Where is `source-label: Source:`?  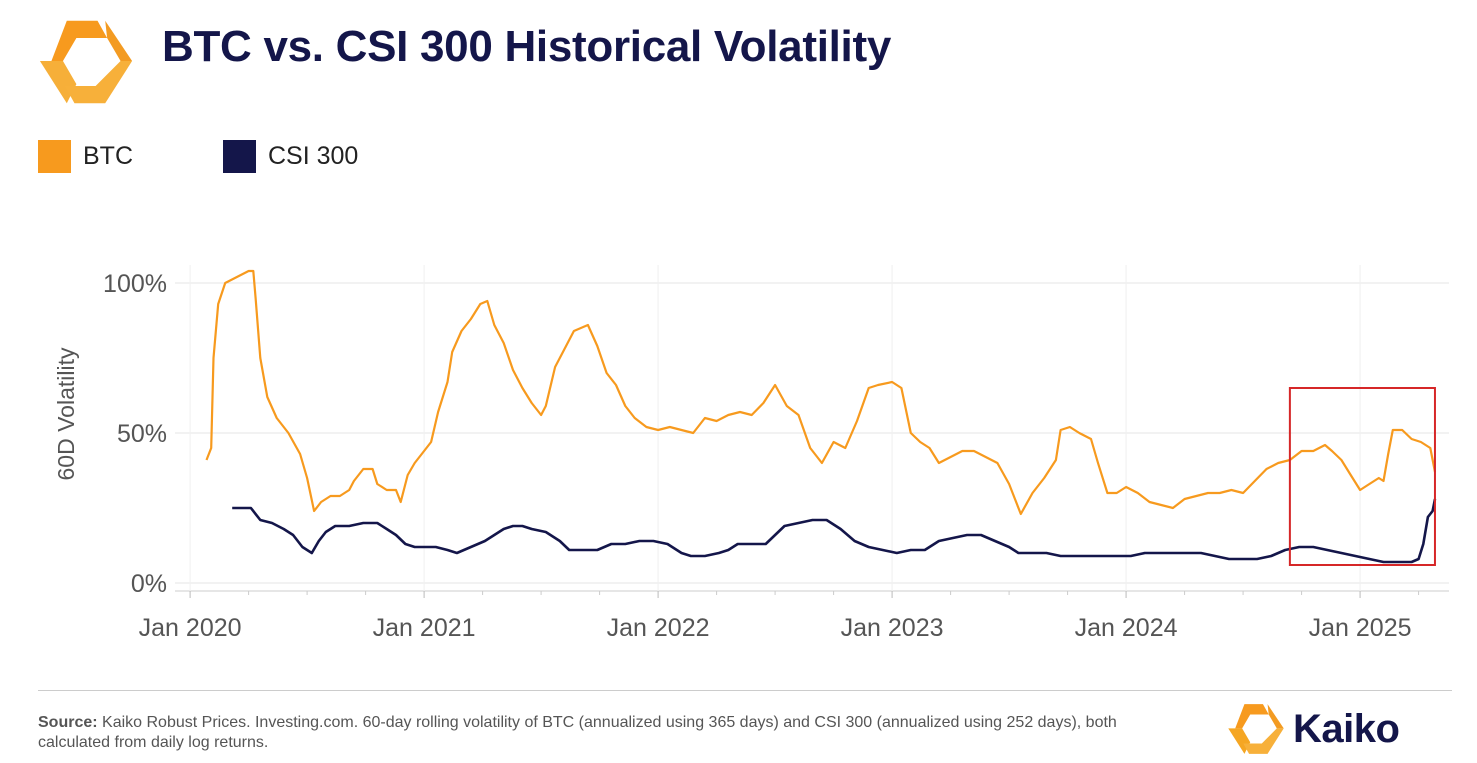
source-label: Source: is located at coordinates (68, 722).